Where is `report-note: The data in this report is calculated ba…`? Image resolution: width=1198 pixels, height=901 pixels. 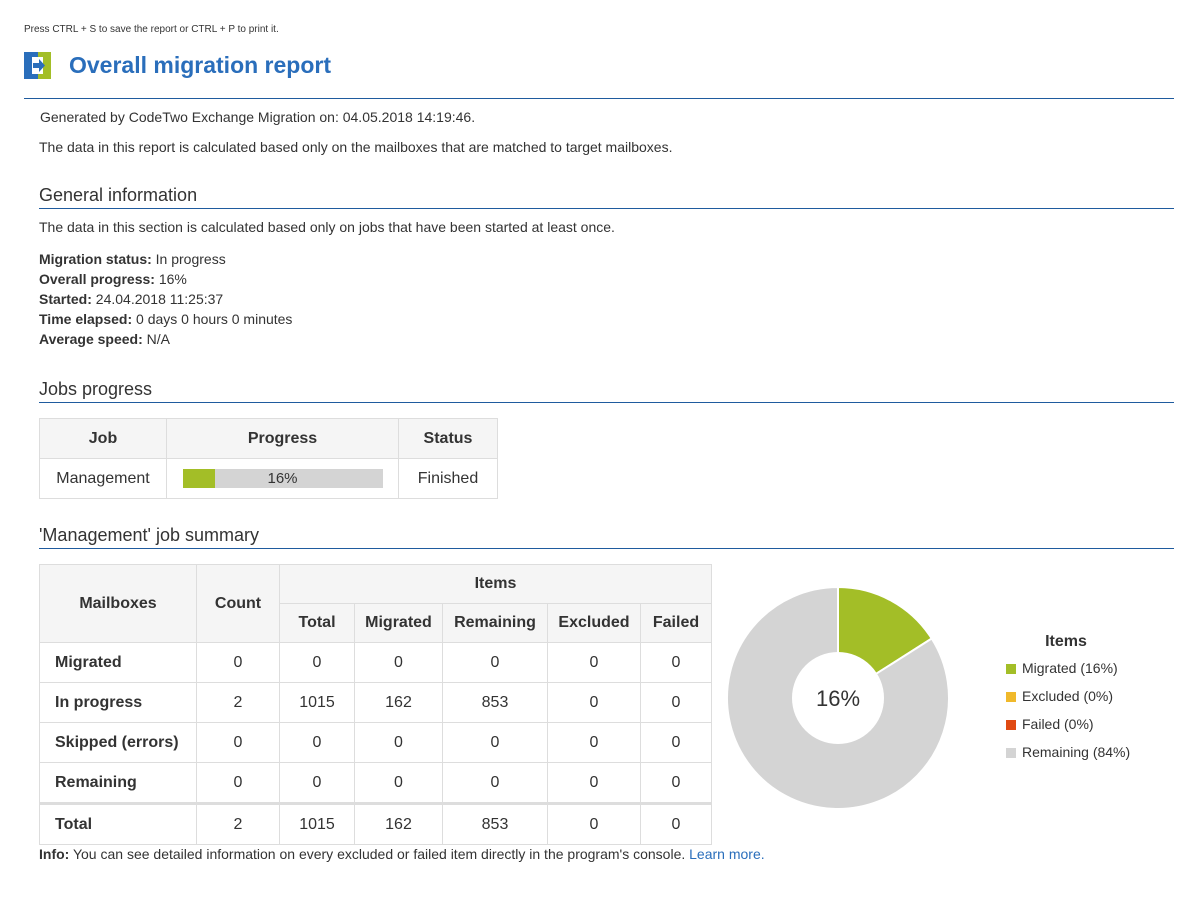 report-note: The data in this report is calculated ba… is located at coordinates (356, 147).